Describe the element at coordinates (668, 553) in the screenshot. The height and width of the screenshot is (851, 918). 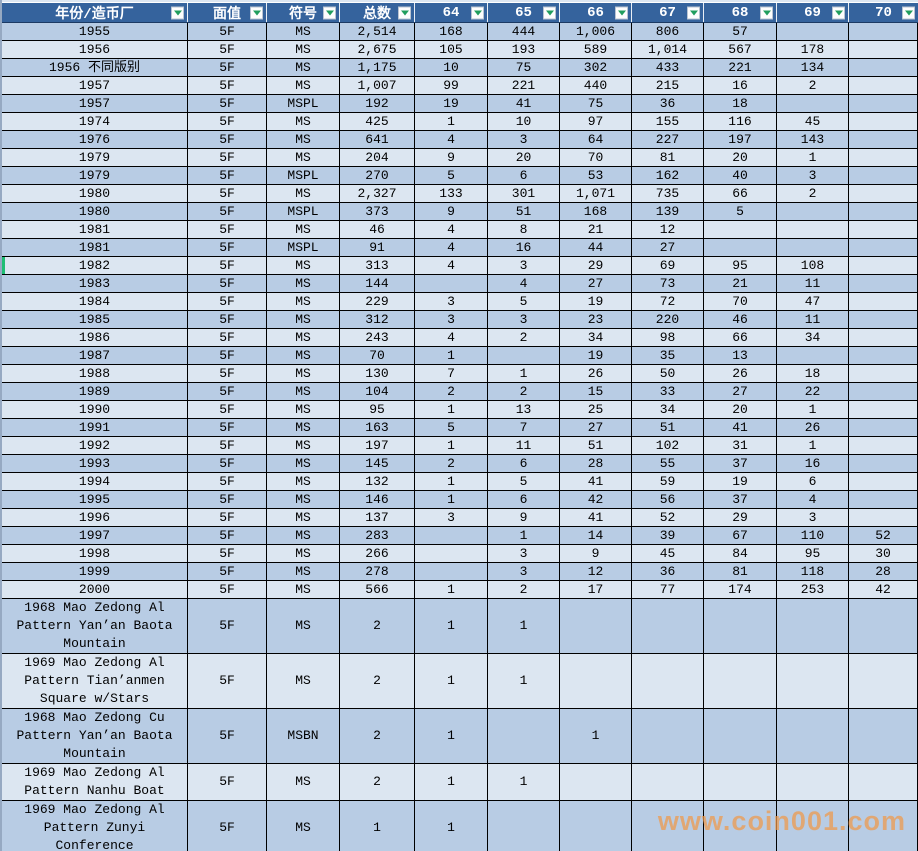
I see `cell-grade-67: 45` at that location.